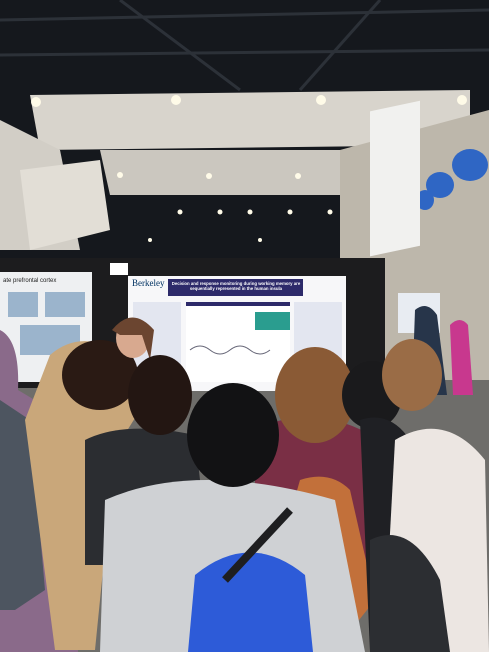 The image size is (489, 652). I want to click on poster-institution: Berkeley, so click(148, 283).